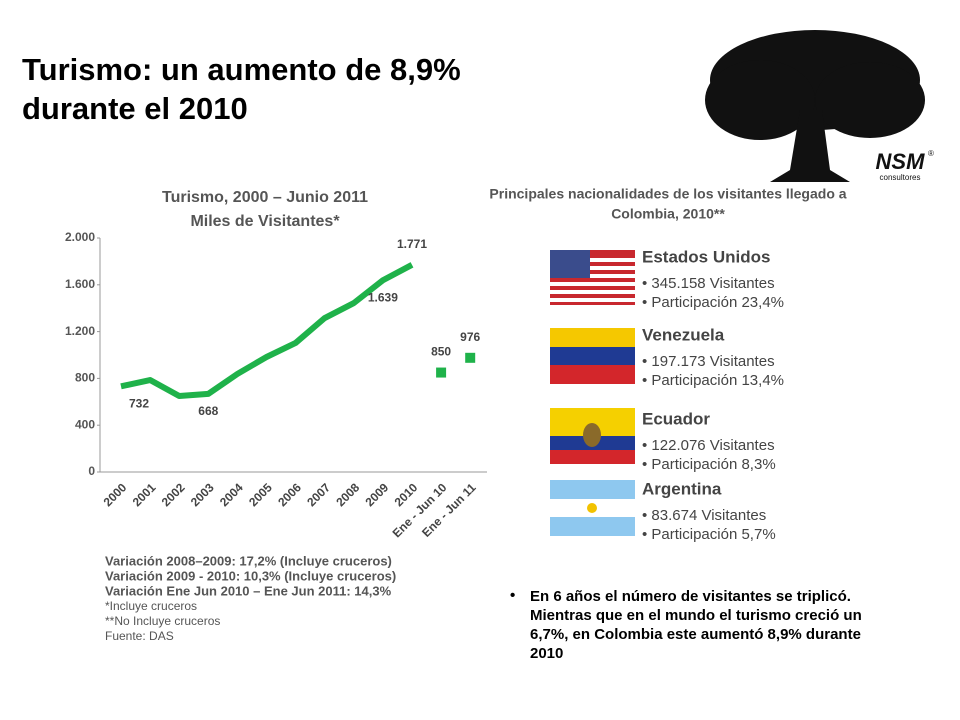  What do you see at coordinates (162, 621) in the screenshot?
I see `chart-note: **No Incluye cruceros` at bounding box center [162, 621].